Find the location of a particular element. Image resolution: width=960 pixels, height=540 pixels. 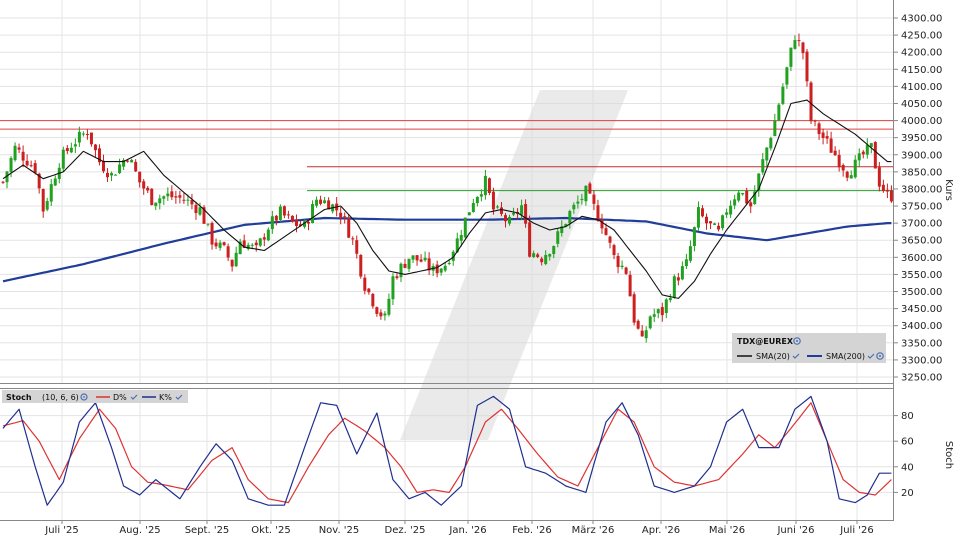

y-tick-label: 3650.00 is located at coordinates (921, 241).